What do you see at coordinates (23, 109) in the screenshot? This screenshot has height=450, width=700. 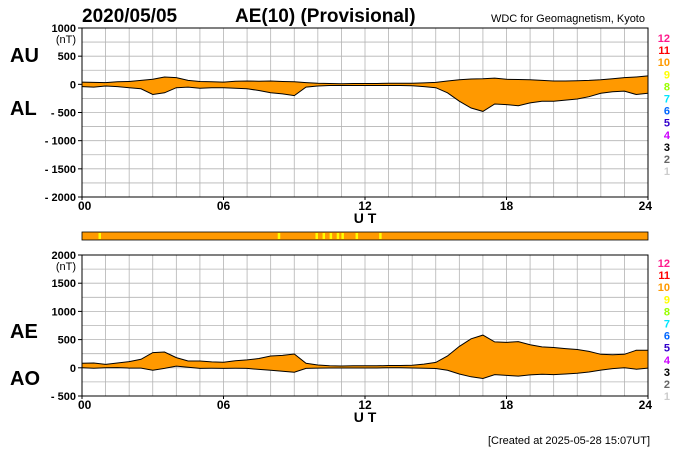 I see `series-label-al: AL` at bounding box center [23, 109].